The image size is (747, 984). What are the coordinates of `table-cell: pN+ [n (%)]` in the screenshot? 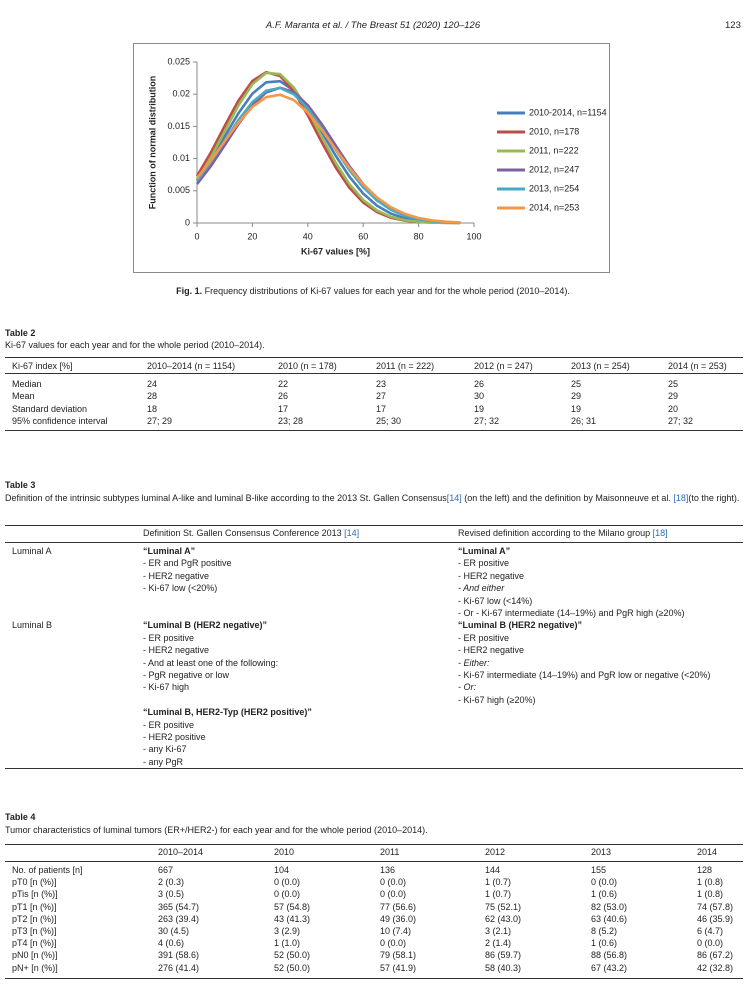 It's located at (35, 967).